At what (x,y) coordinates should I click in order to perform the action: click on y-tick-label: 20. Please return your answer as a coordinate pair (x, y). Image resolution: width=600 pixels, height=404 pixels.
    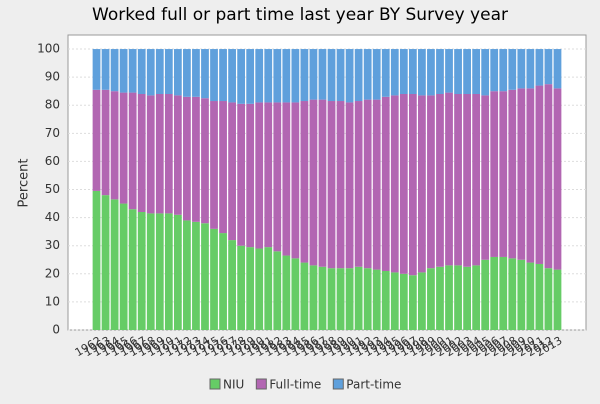
    Looking at the image, I should click on (52, 273).